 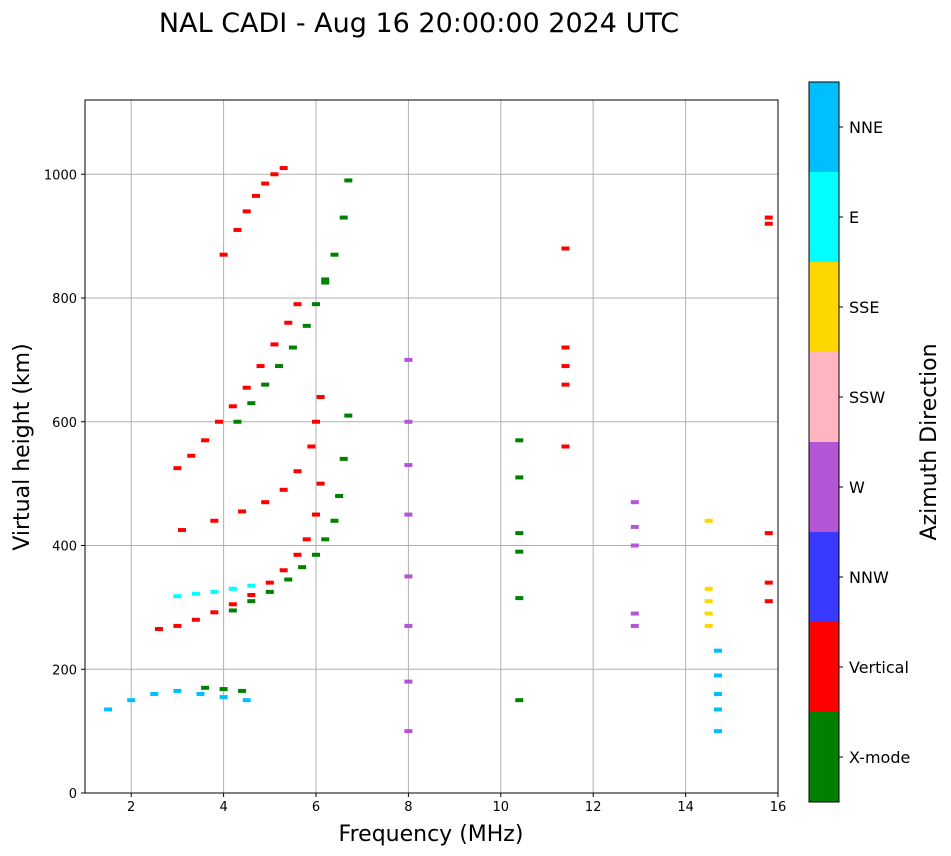 I want to click on y-axis-label: Virtual height (km), so click(x=22, y=446).